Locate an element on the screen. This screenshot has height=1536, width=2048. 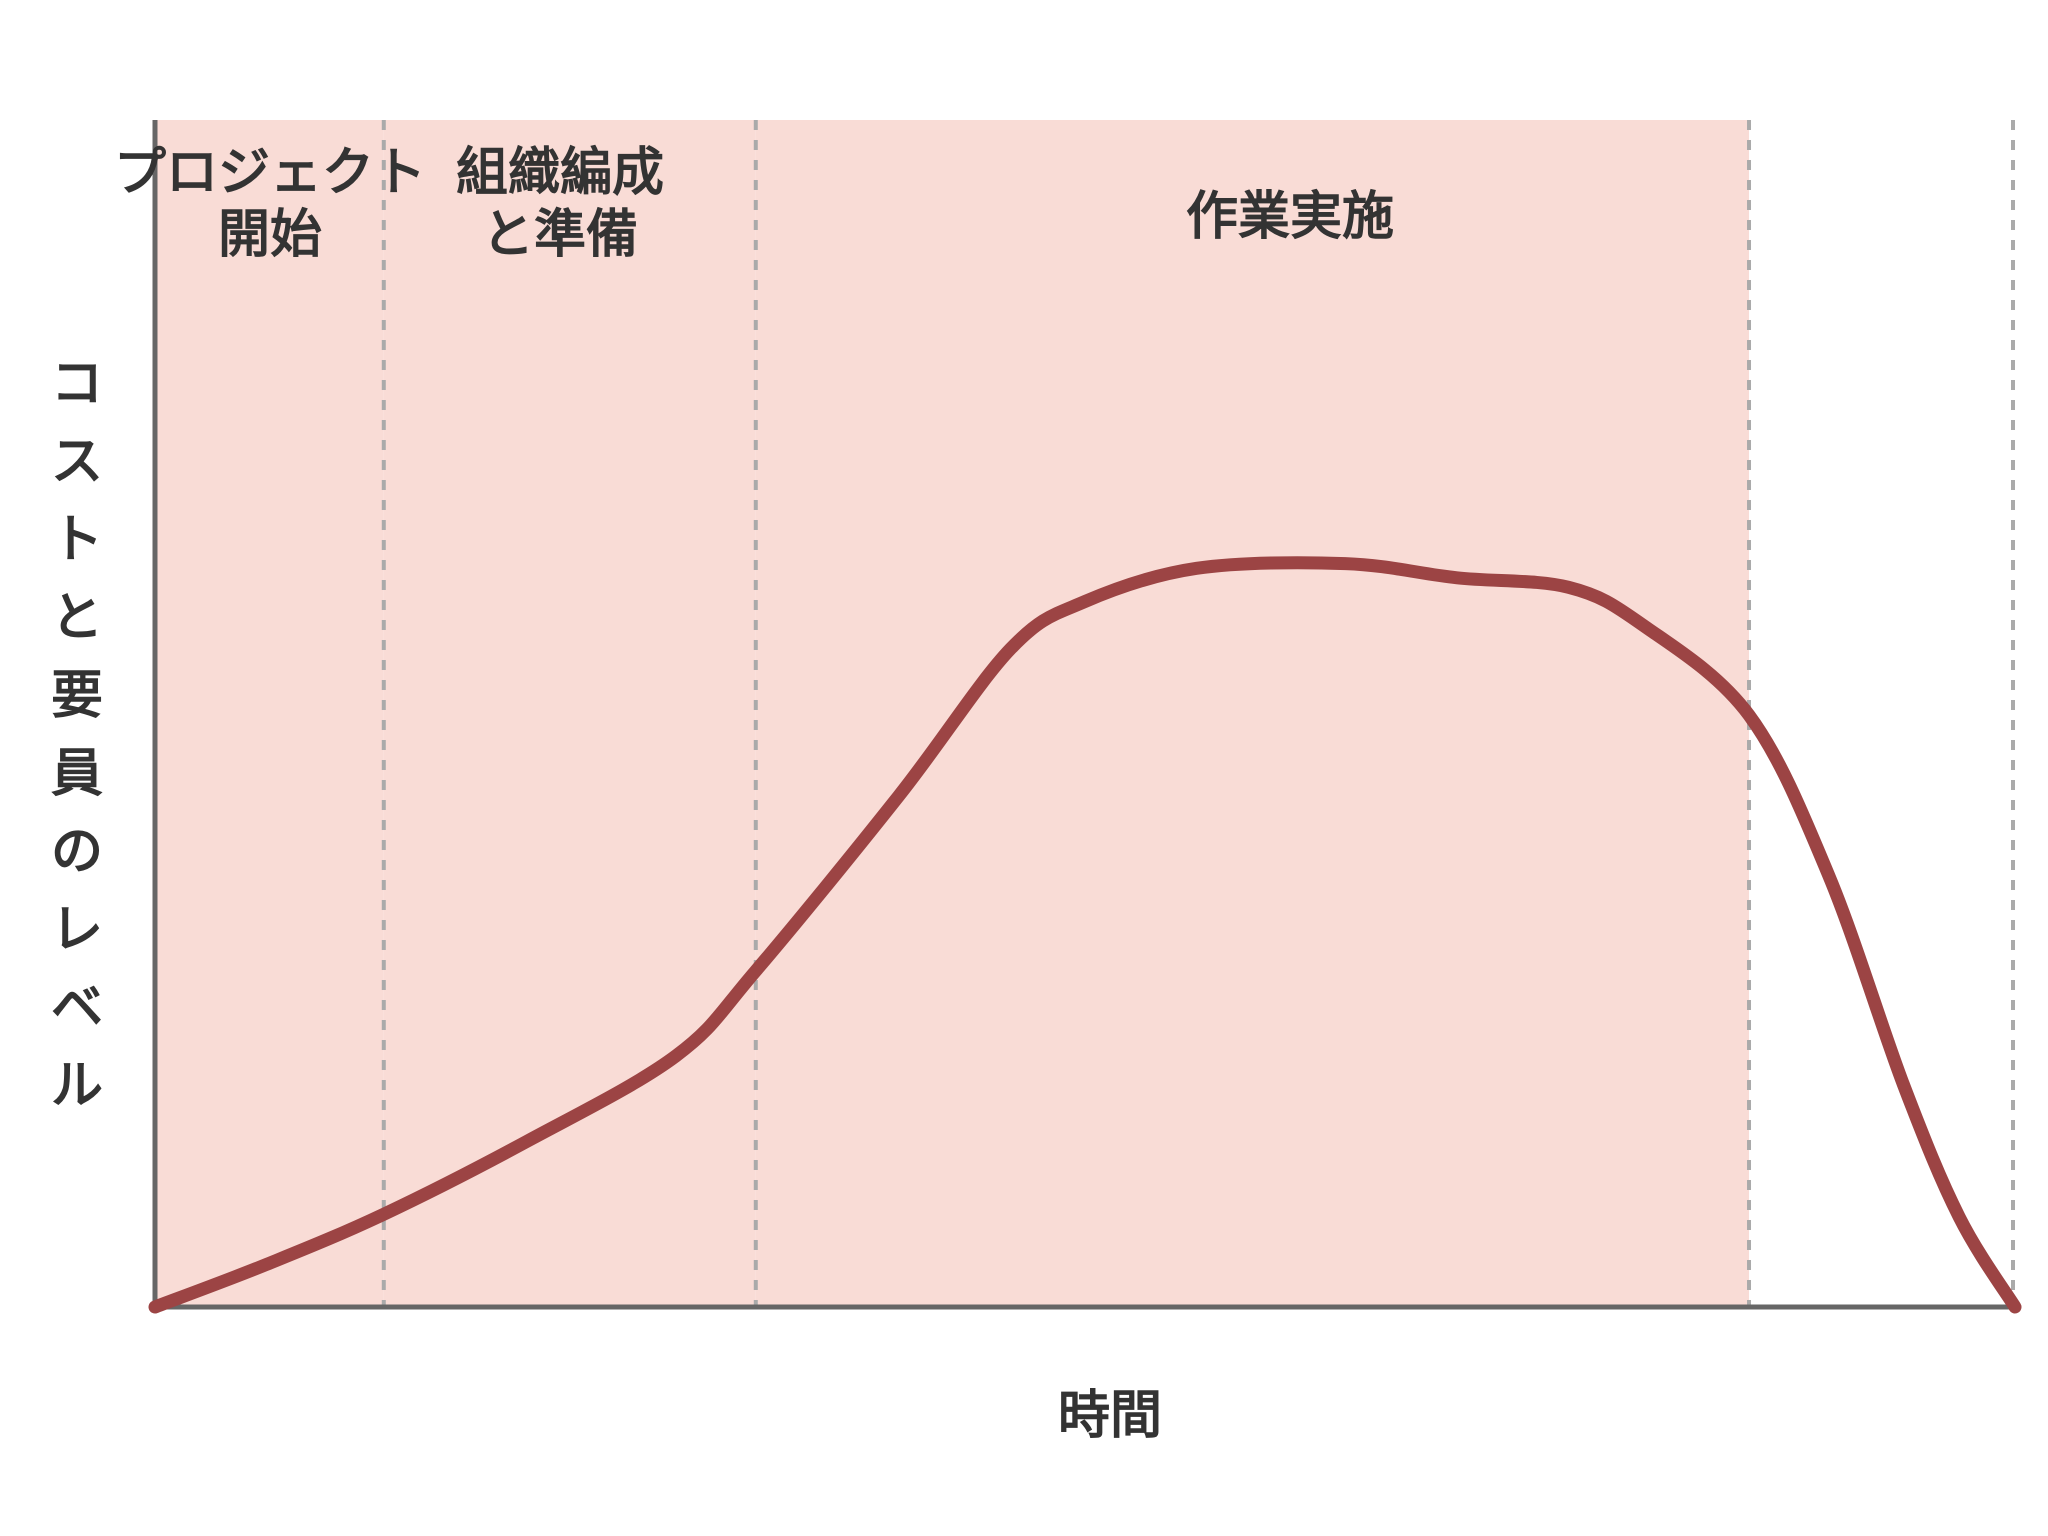
phase-label-organize-line2: と準備 is located at coordinates (559, 235).